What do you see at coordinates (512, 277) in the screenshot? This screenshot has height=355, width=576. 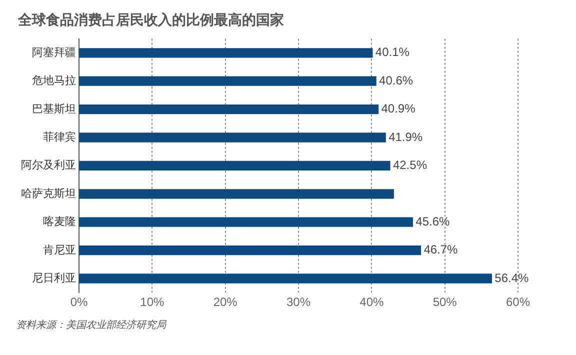 I see `data-label: 56.4%` at bounding box center [512, 277].